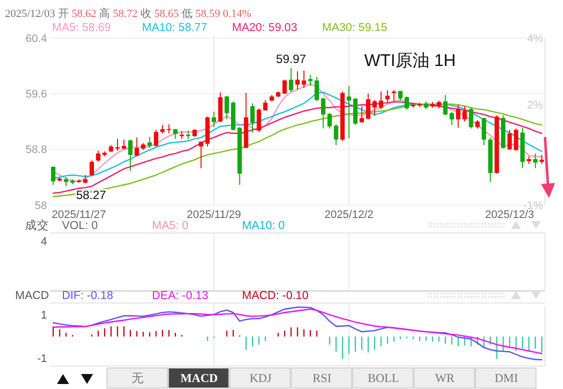 This screenshot has height=389, width=563. I want to click on text: MA5: 58.69, so click(81, 28).